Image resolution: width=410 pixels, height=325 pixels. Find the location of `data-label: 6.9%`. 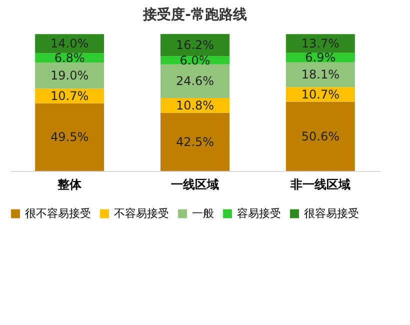

data-label: 6.9% is located at coordinates (320, 57).